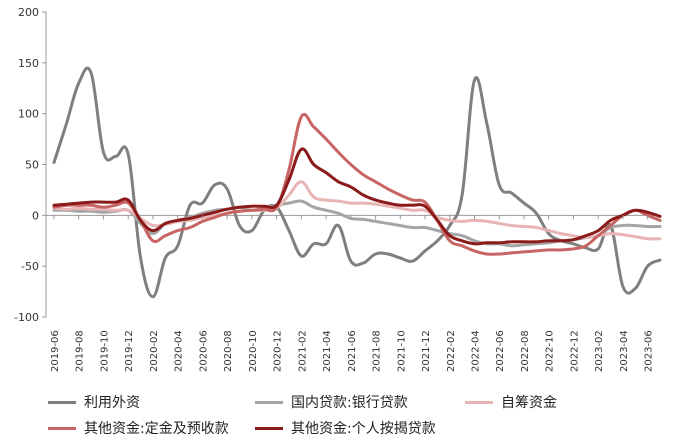  I want to click on legend-item: 国内贷款:银行贷款, so click(331, 402).